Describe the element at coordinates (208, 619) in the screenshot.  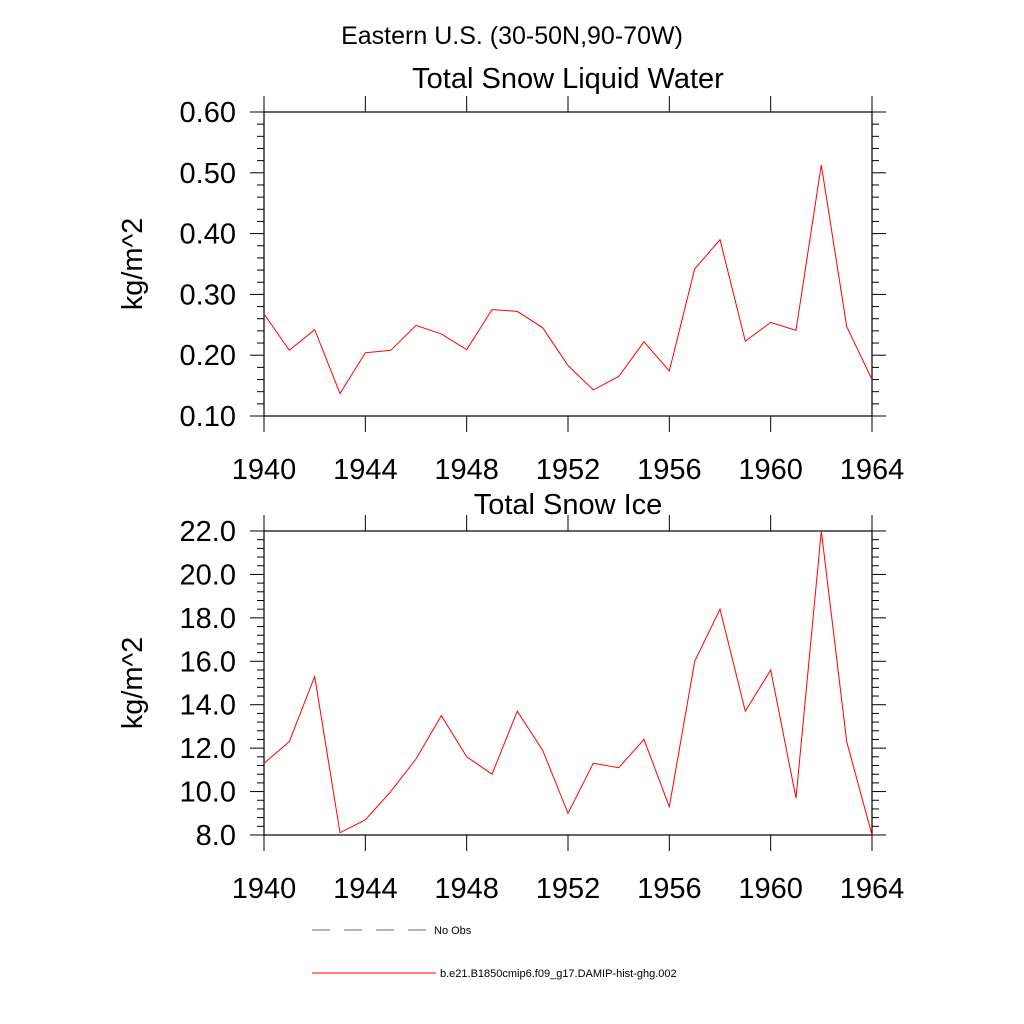
I see `y-tick-label: 18.0` at that location.